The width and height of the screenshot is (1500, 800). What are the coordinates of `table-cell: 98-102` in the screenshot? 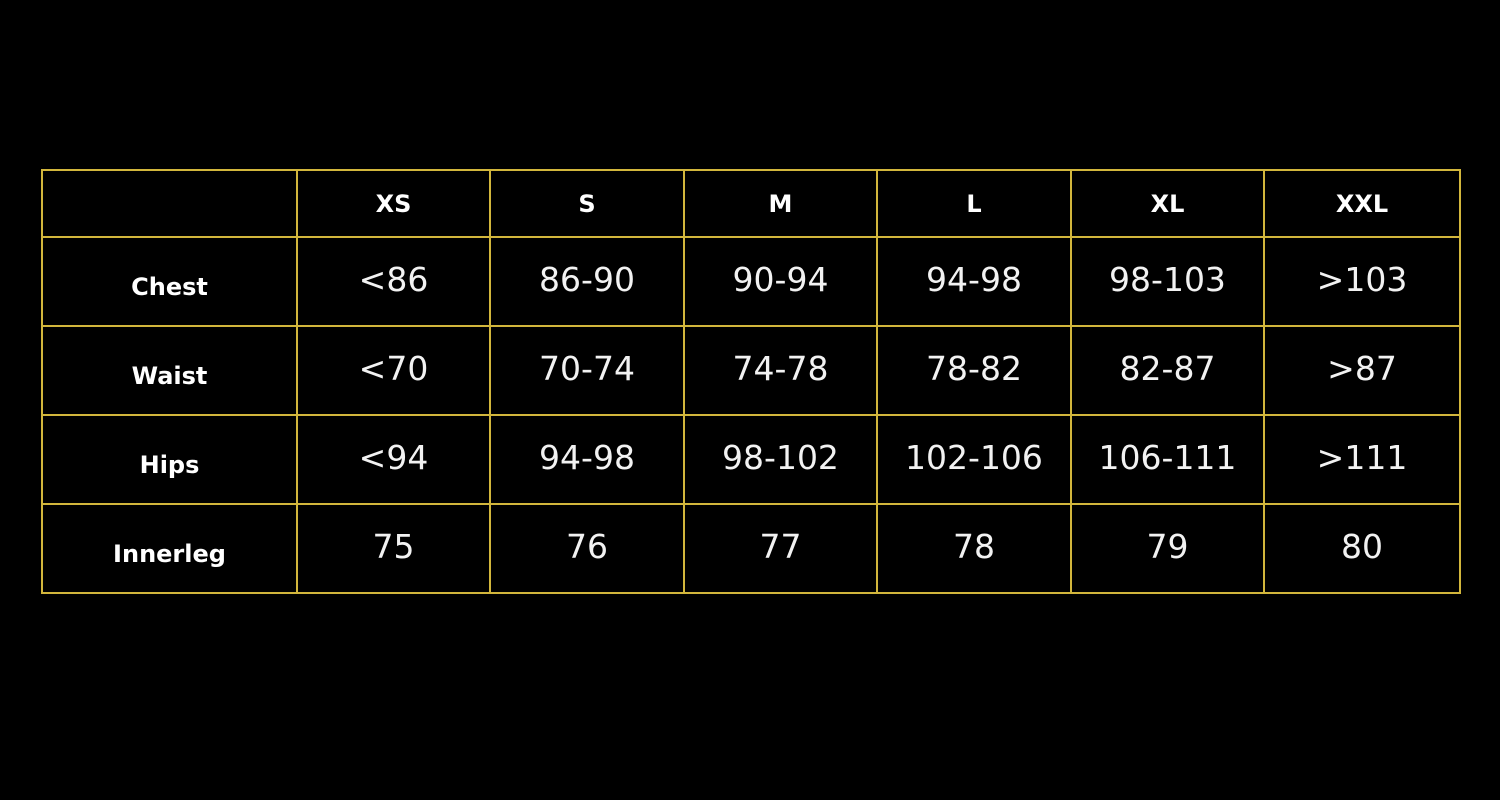 It's located at (780, 459).